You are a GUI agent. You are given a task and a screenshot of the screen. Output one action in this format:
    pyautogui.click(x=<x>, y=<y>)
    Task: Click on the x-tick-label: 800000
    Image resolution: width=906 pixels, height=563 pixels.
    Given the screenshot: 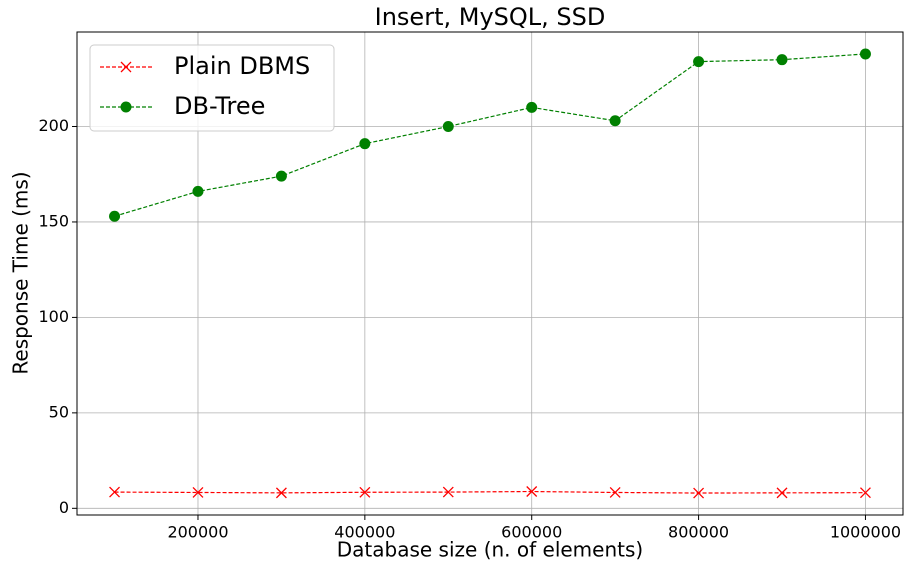 What is the action you would take?
    pyautogui.click(x=698, y=532)
    